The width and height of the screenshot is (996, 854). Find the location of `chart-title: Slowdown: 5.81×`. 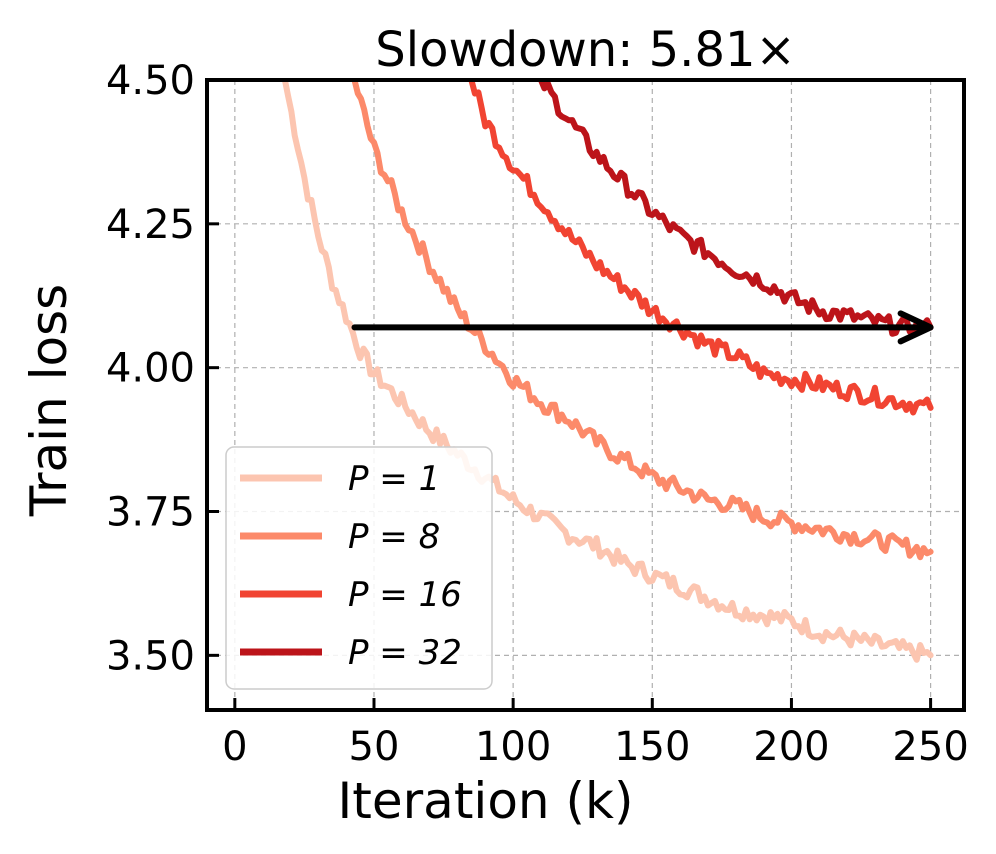

chart-title: Slowdown: 5.81× is located at coordinates (585, 50).